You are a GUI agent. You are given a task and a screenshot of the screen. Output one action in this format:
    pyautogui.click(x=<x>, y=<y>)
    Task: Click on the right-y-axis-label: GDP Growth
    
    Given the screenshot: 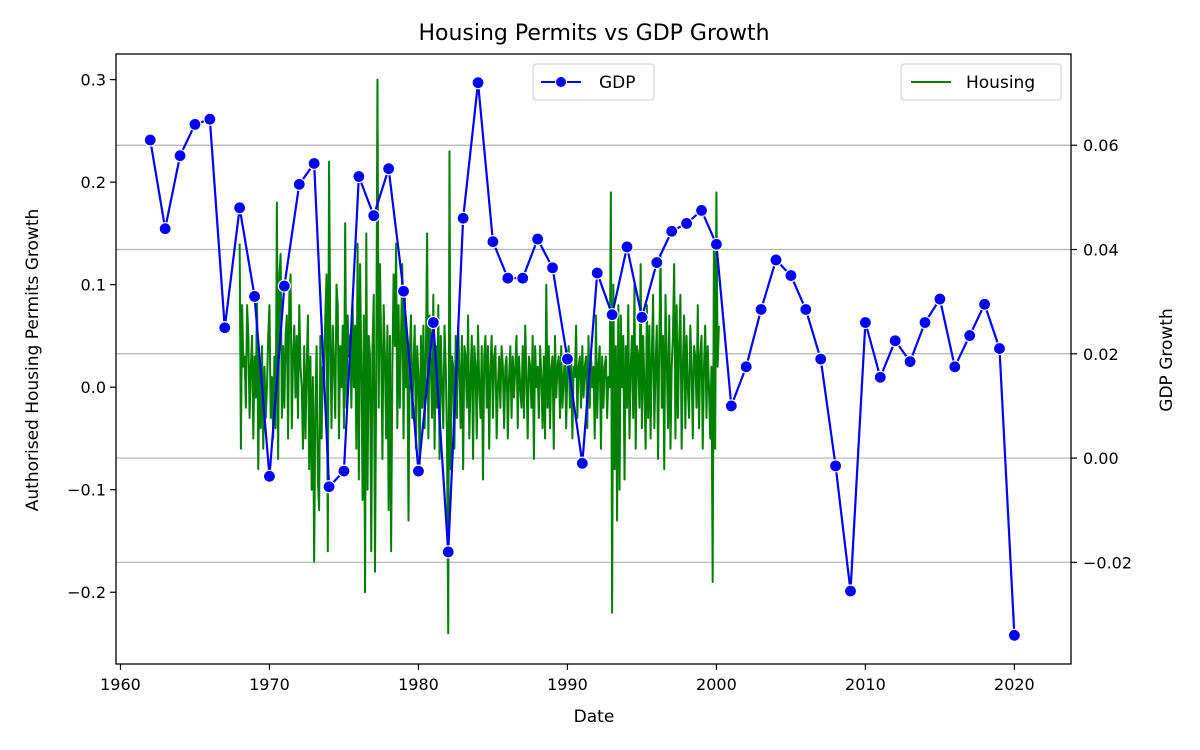 What is the action you would take?
    pyautogui.click(x=1167, y=359)
    